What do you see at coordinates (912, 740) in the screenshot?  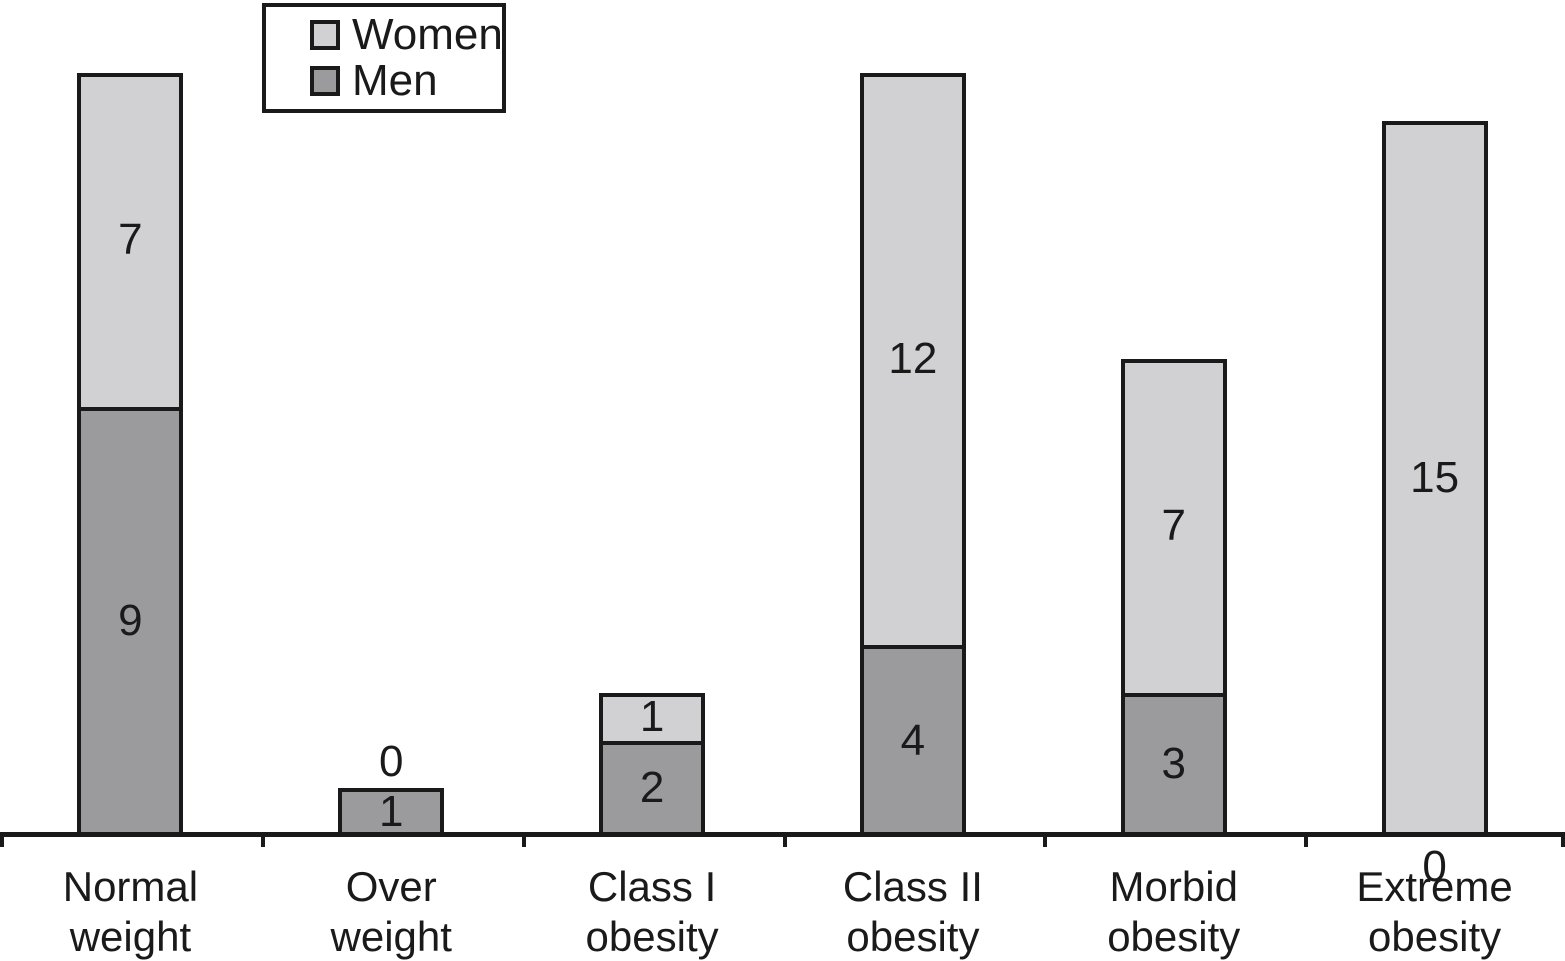 I see `bar-segment-men-class-ii-obesity` at bounding box center [912, 740].